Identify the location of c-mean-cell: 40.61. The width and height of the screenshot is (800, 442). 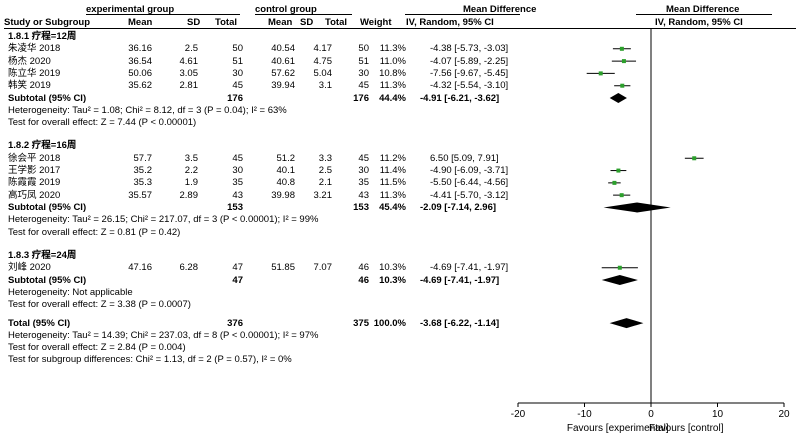
(283, 61).